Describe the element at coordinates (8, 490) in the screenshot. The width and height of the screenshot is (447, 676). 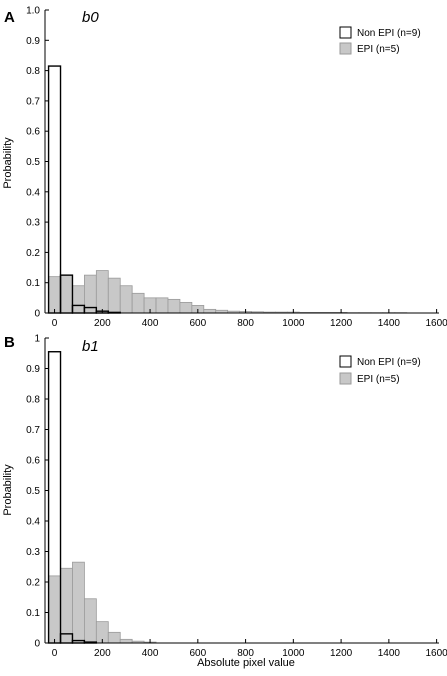
I see `y-axis-title-b: Probability` at that location.